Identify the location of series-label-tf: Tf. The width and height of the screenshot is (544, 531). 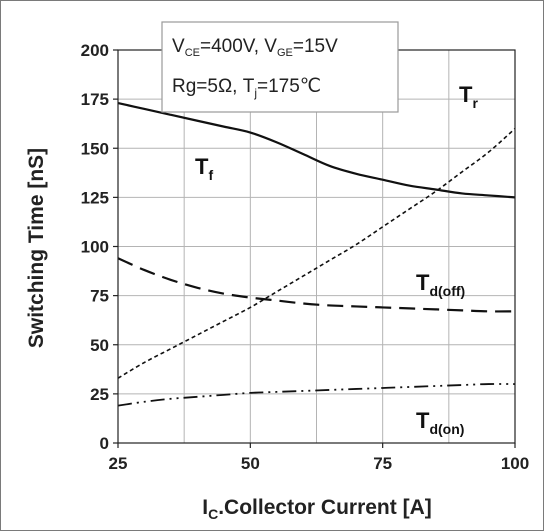
(204, 168).